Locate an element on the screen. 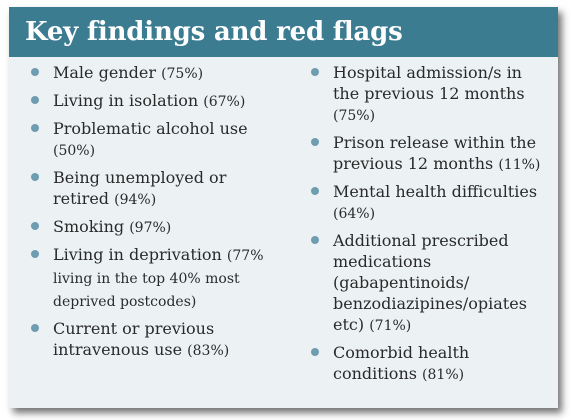  card-title: Key findings and red flags is located at coordinates (214, 32).